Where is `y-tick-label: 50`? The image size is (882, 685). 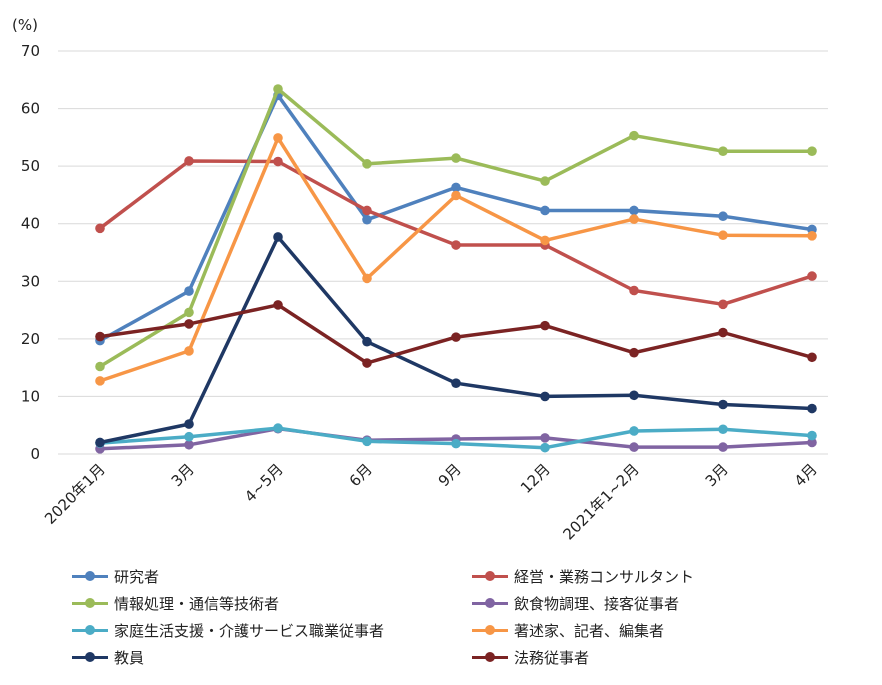 y-tick-label: 50 is located at coordinates (30, 166).